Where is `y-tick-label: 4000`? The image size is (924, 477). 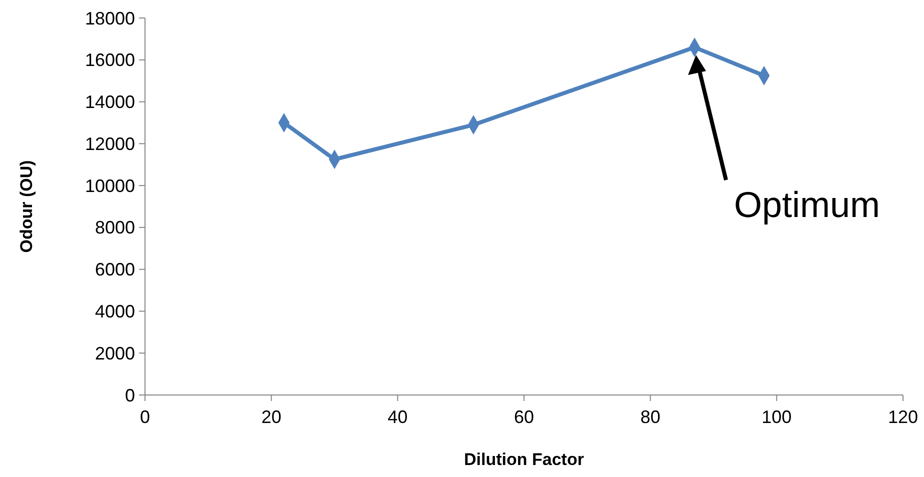 y-tick-label: 4000 is located at coordinates (114, 312).